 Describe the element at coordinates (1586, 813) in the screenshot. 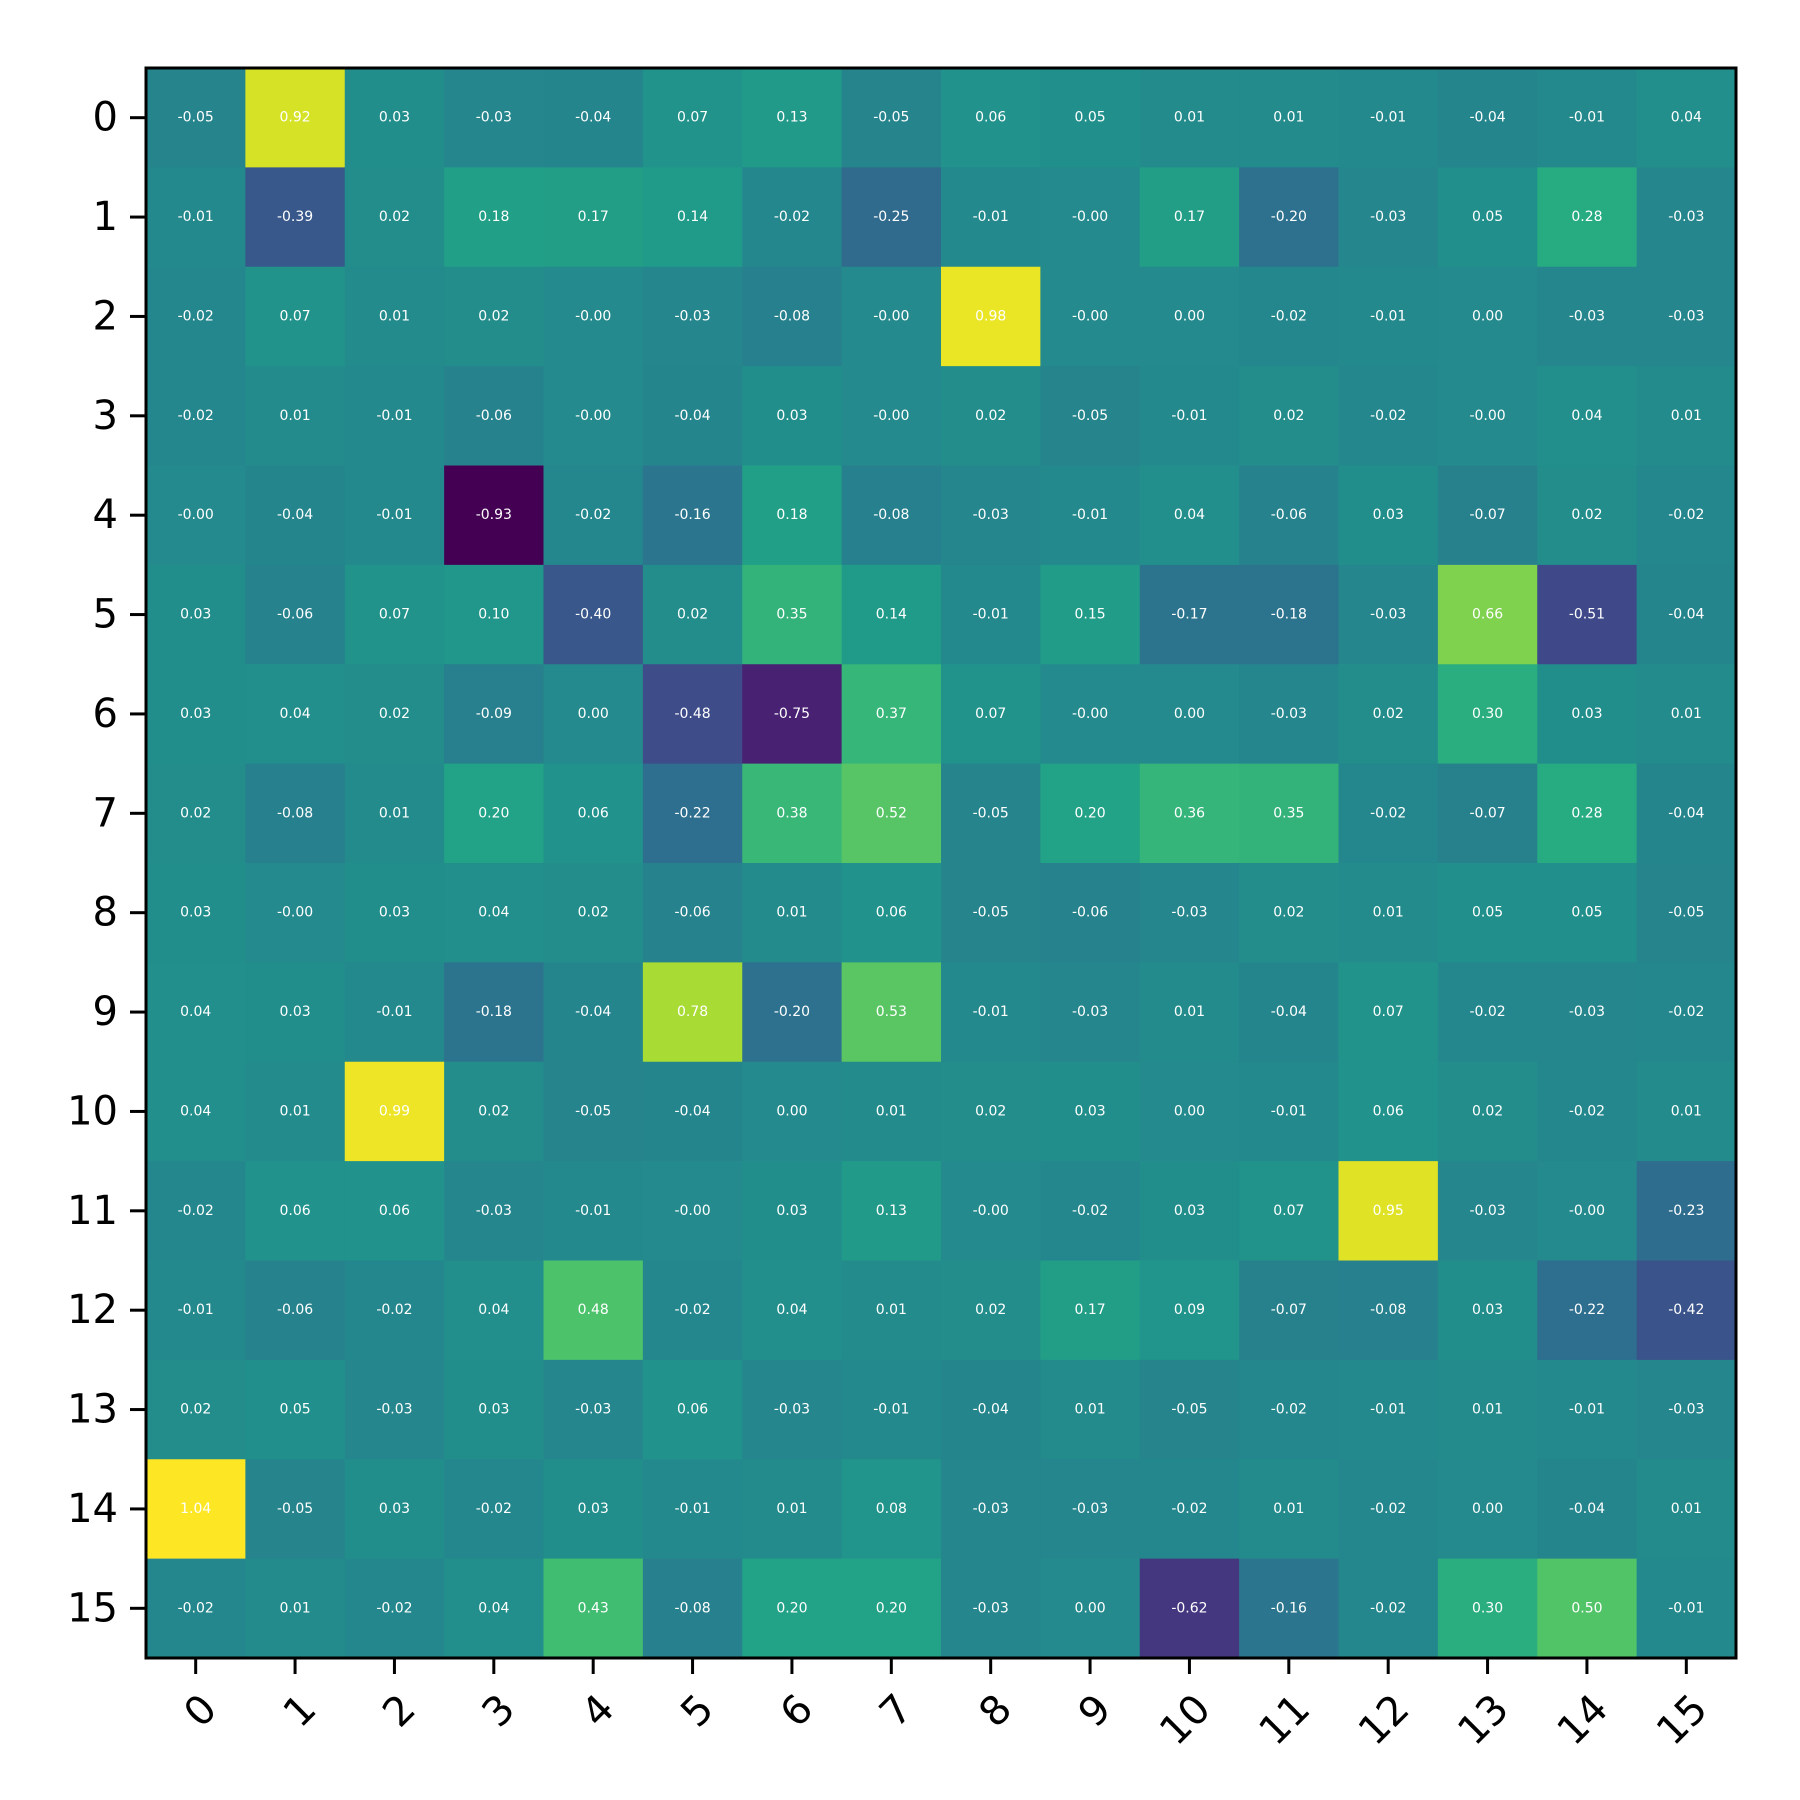

I see `cell-value-label: 0.28` at that location.